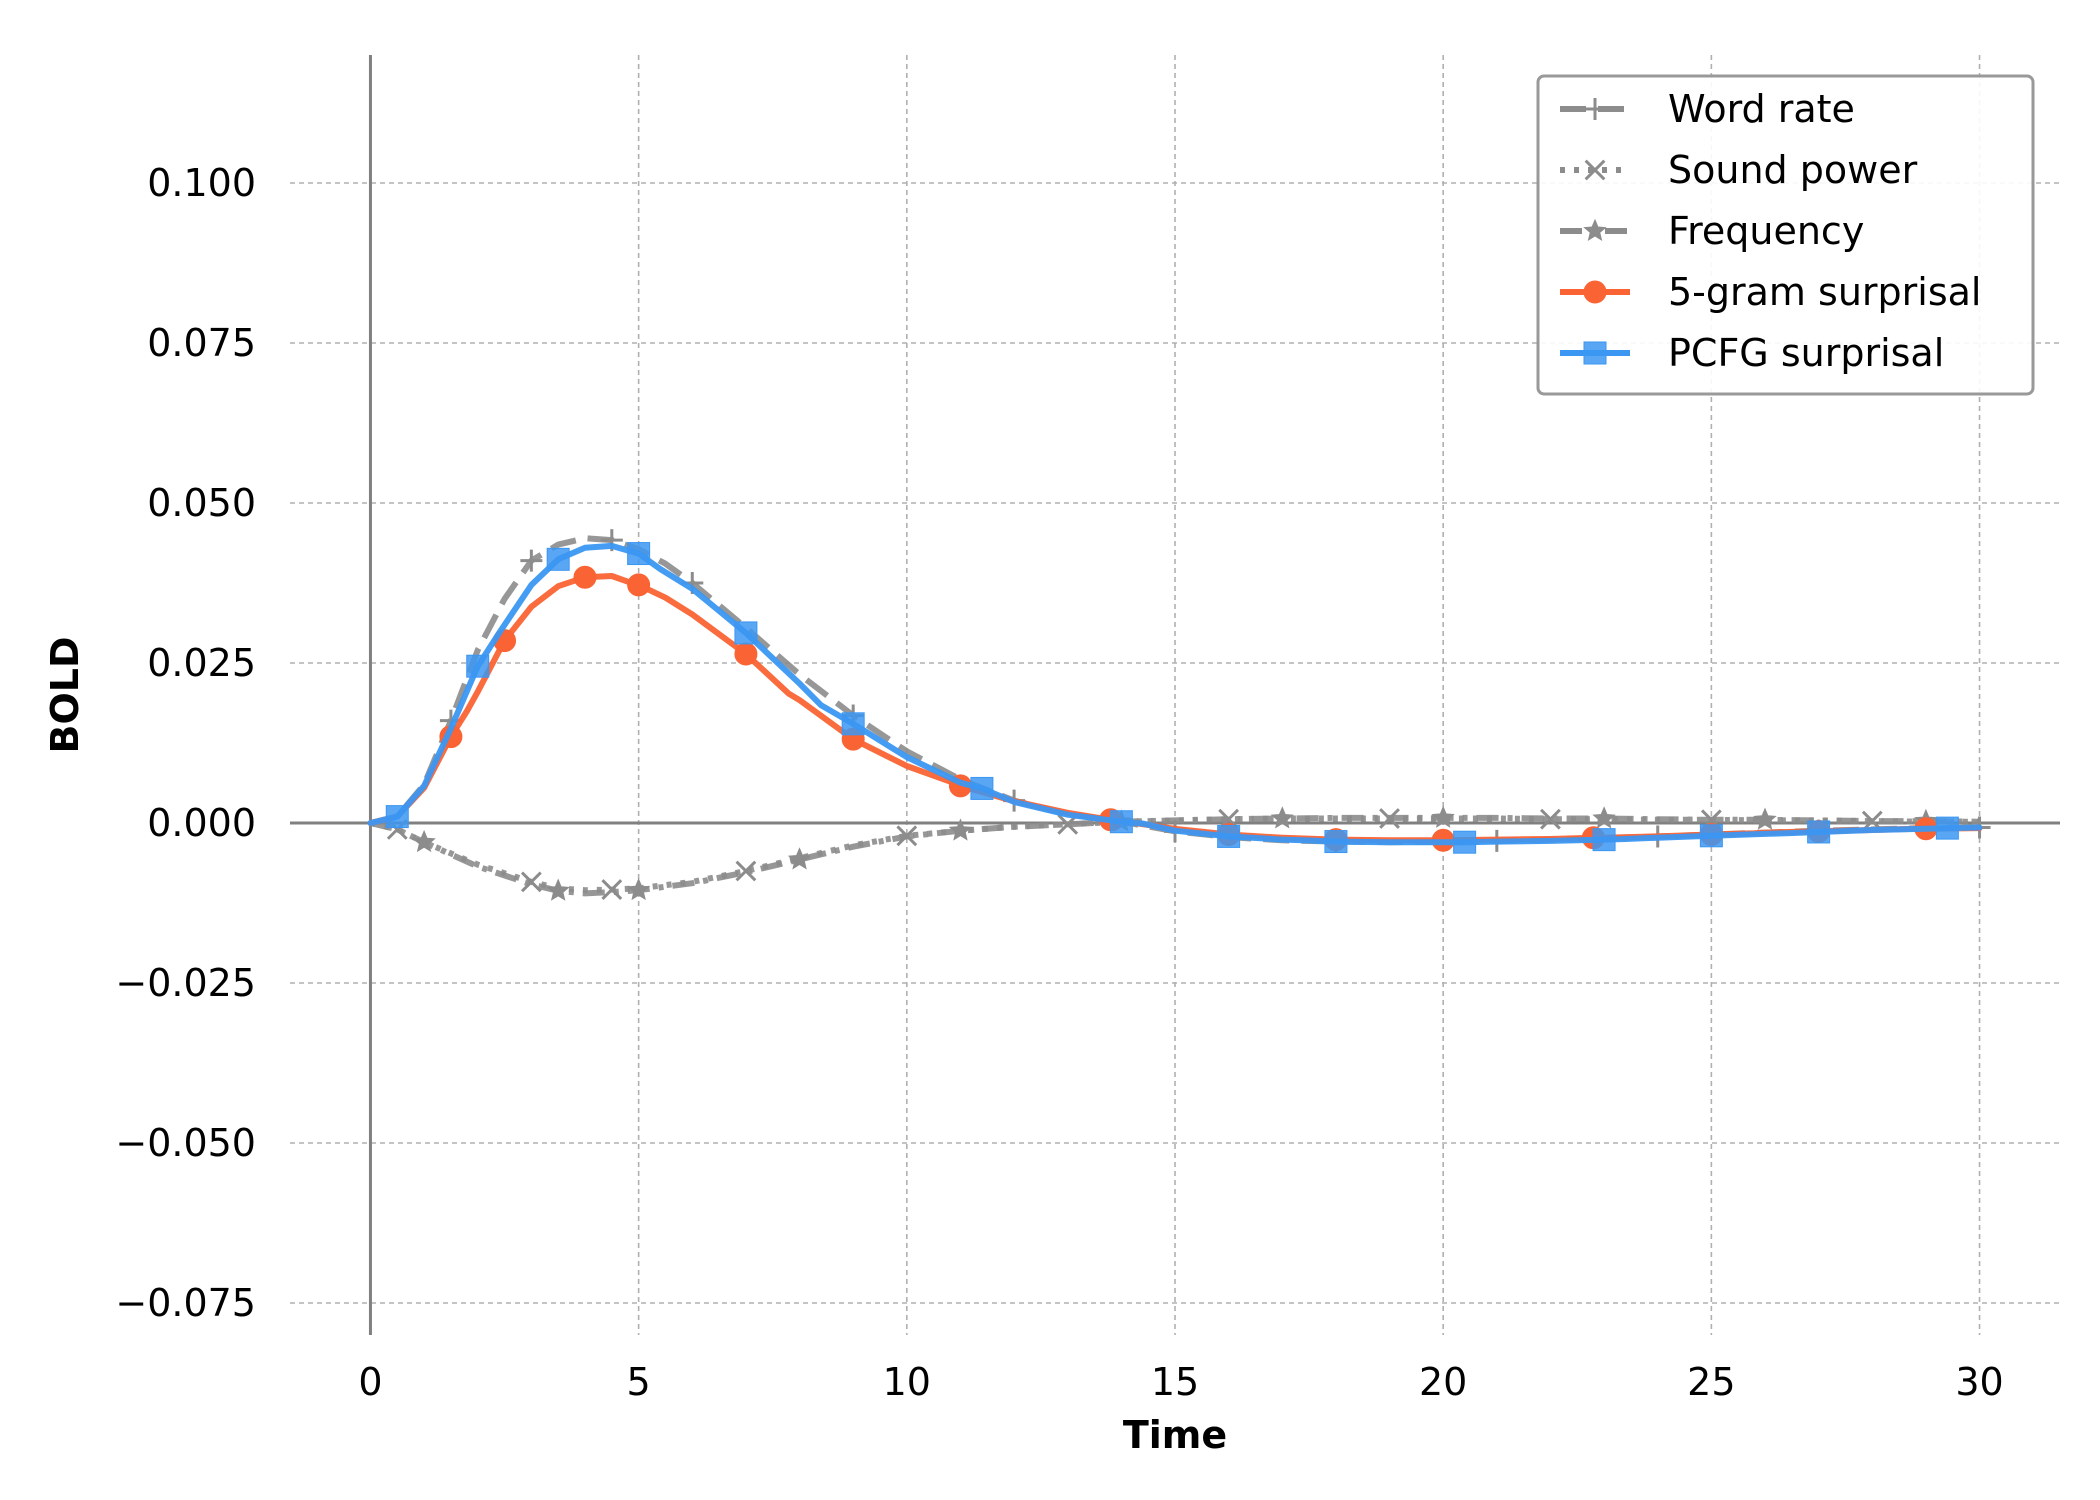  I want to click on legend-label: Word rate, so click(1761, 109).